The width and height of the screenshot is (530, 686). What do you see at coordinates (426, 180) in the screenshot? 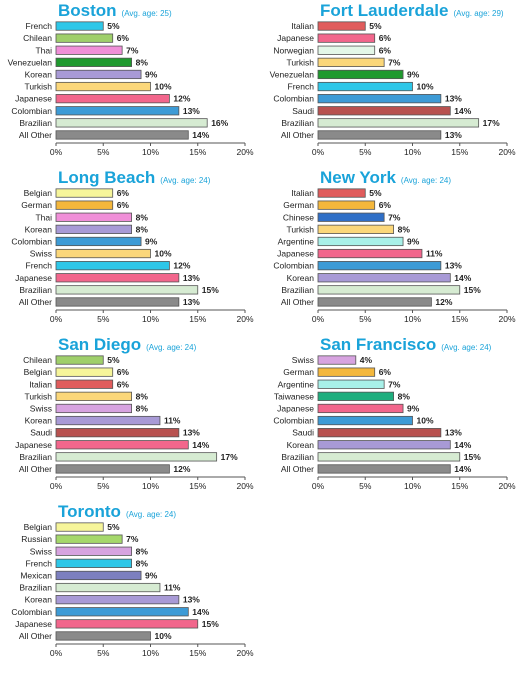
I see `chart-subtitle: (Avg. age: 24)` at bounding box center [426, 180].